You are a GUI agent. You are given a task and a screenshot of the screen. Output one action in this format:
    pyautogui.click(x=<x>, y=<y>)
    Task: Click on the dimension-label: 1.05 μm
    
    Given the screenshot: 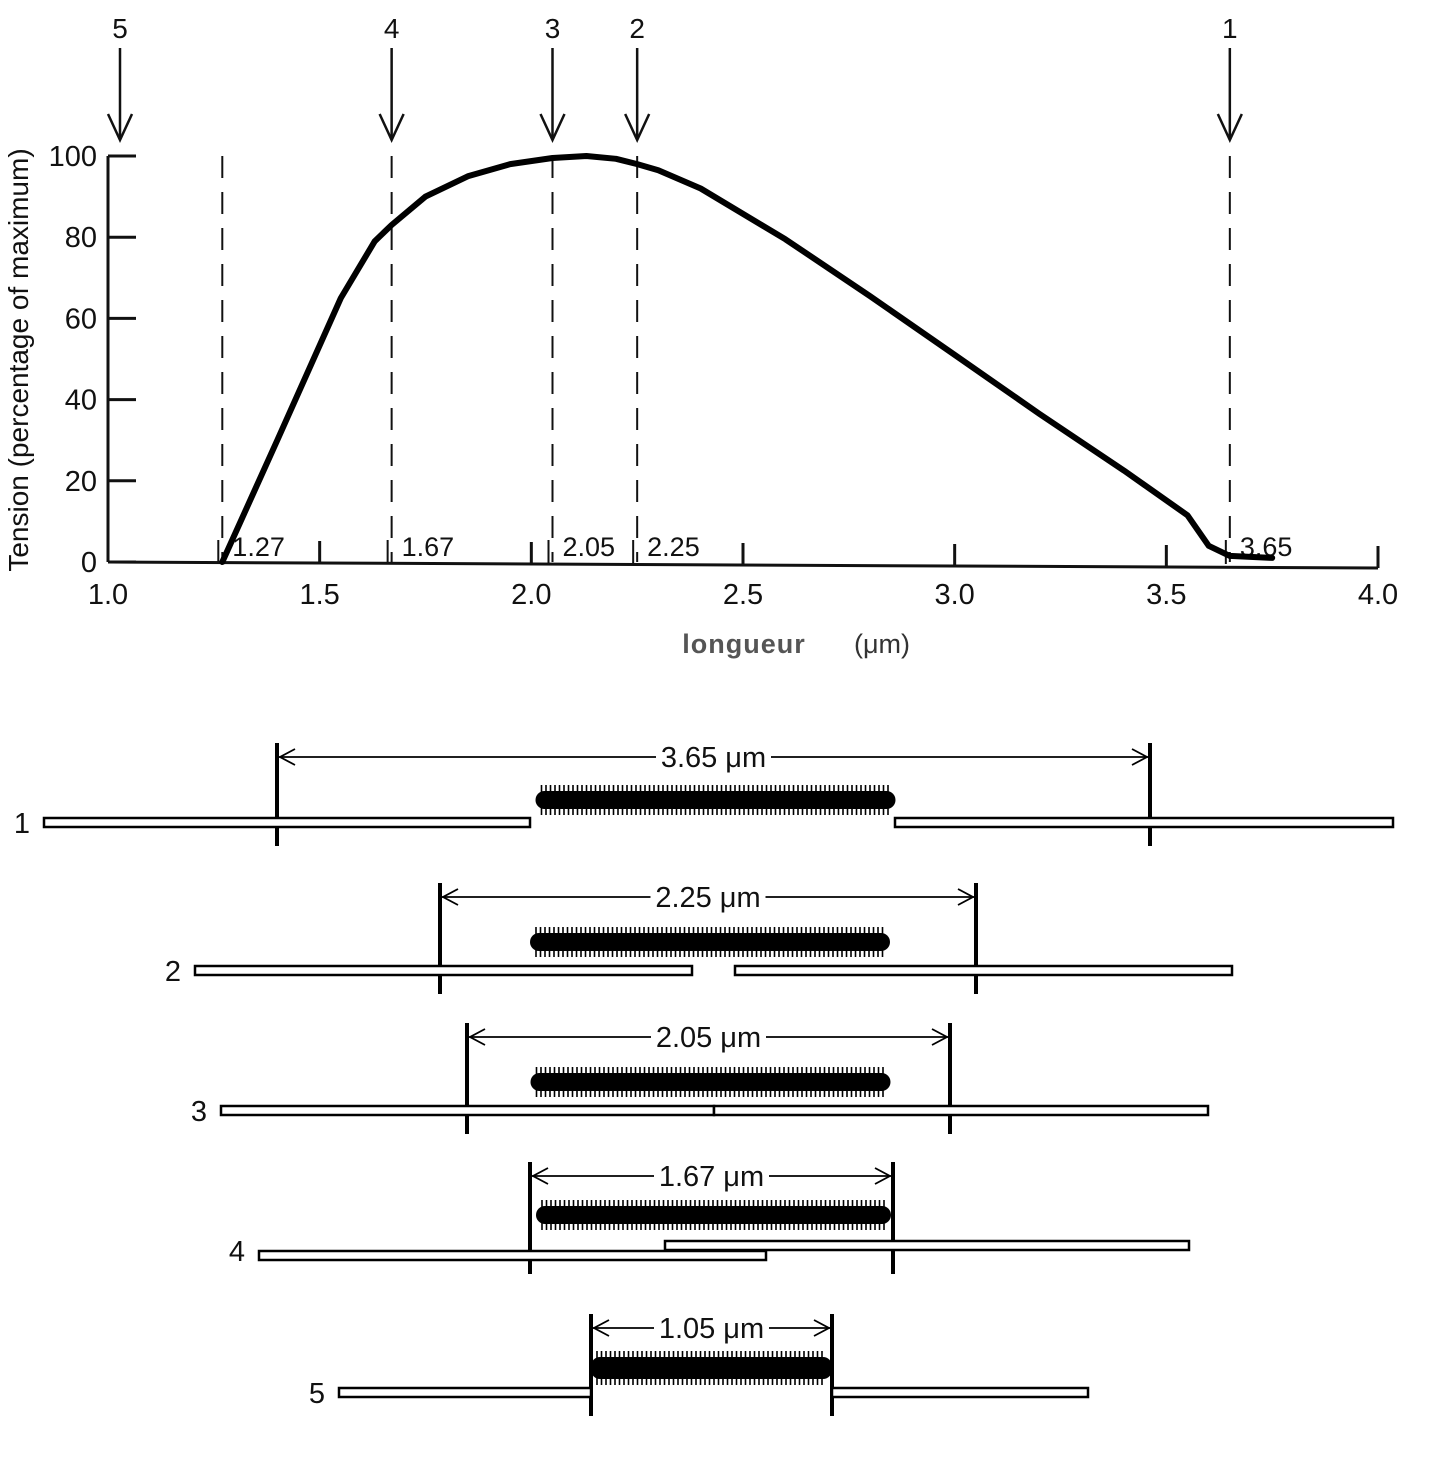 What is the action you would take?
    pyautogui.click(x=711, y=1329)
    